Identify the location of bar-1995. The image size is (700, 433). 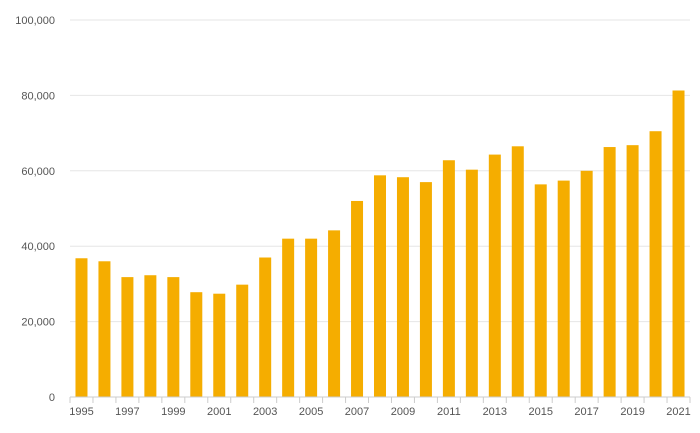
(81, 327).